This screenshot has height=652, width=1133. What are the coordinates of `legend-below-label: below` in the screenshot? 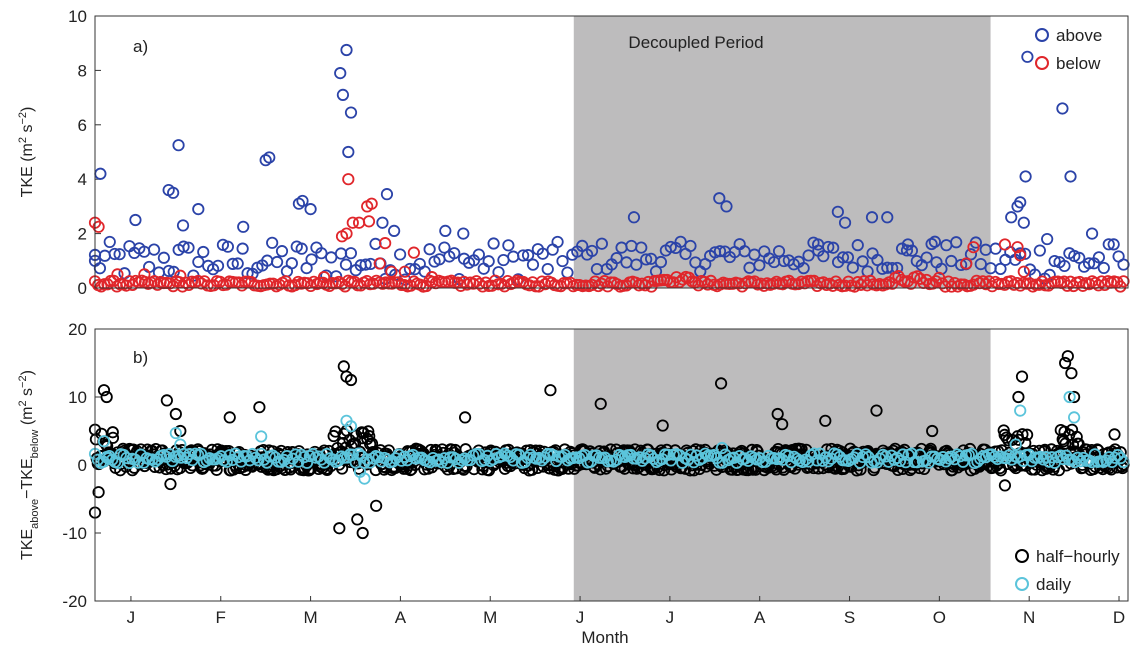 It's located at (1078, 63).